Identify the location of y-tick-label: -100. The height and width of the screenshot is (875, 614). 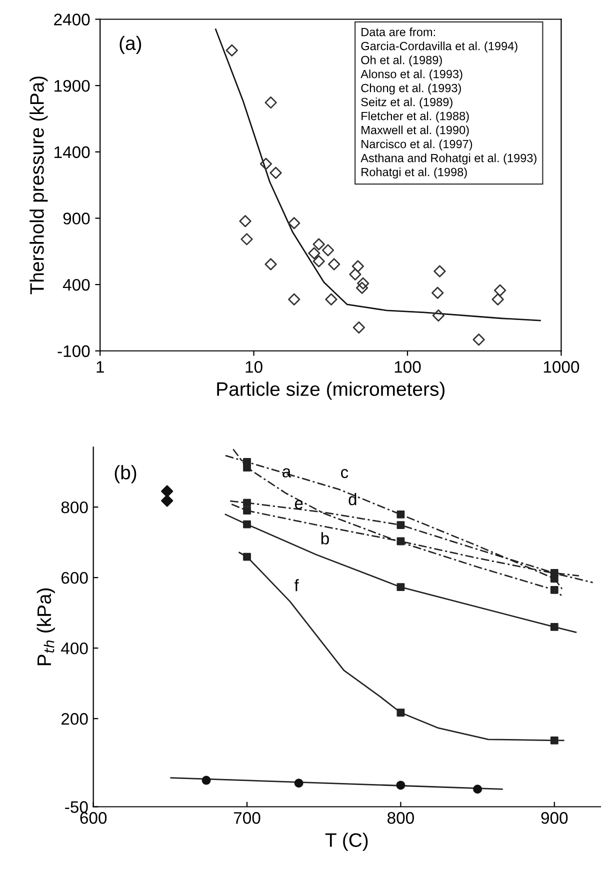
(74, 351).